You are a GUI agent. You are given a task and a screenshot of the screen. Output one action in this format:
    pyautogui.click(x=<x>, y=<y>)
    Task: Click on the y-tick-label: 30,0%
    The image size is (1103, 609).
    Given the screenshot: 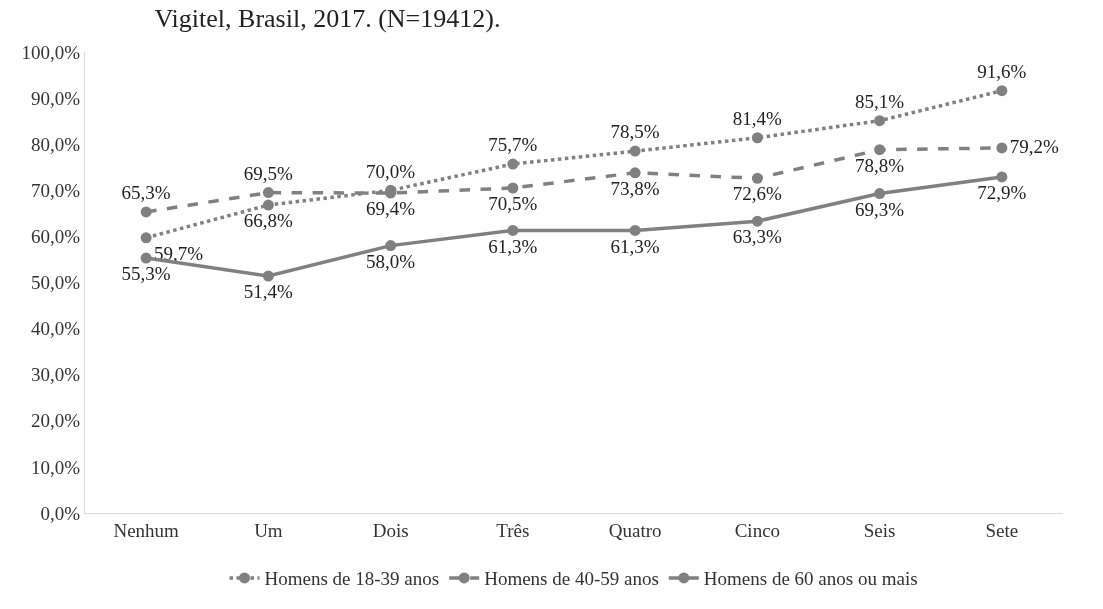 What is the action you would take?
    pyautogui.click(x=56, y=375)
    